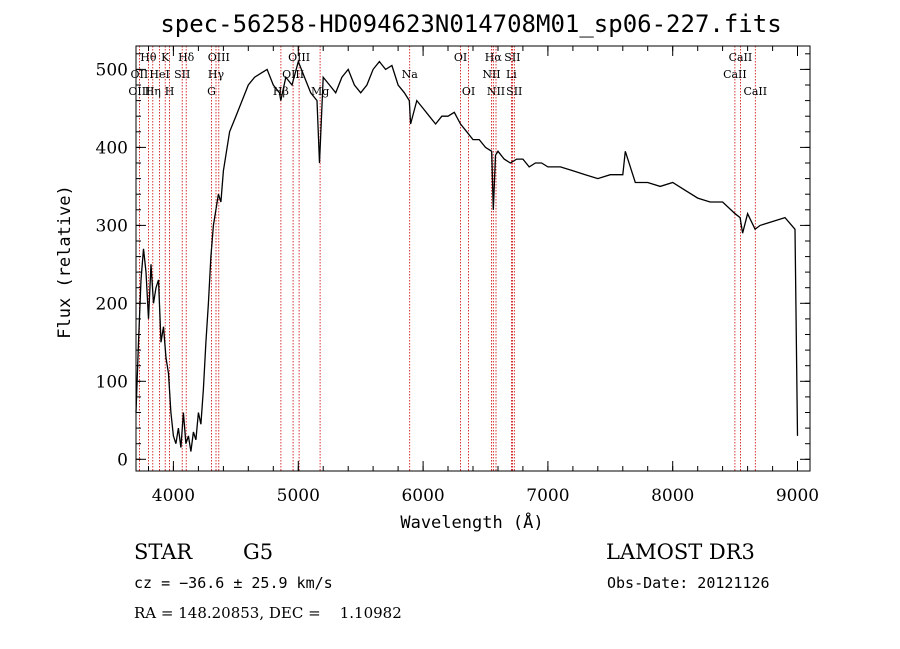 This screenshot has height=649, width=900. What do you see at coordinates (112, 304) in the screenshot?
I see `y-tick-label: 200` at bounding box center [112, 304].